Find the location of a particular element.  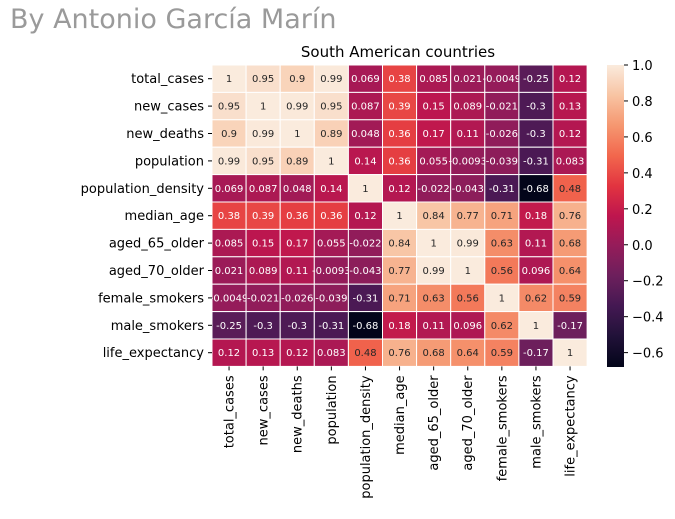

cell-value-label: 0.021 is located at coordinates (229, 271).